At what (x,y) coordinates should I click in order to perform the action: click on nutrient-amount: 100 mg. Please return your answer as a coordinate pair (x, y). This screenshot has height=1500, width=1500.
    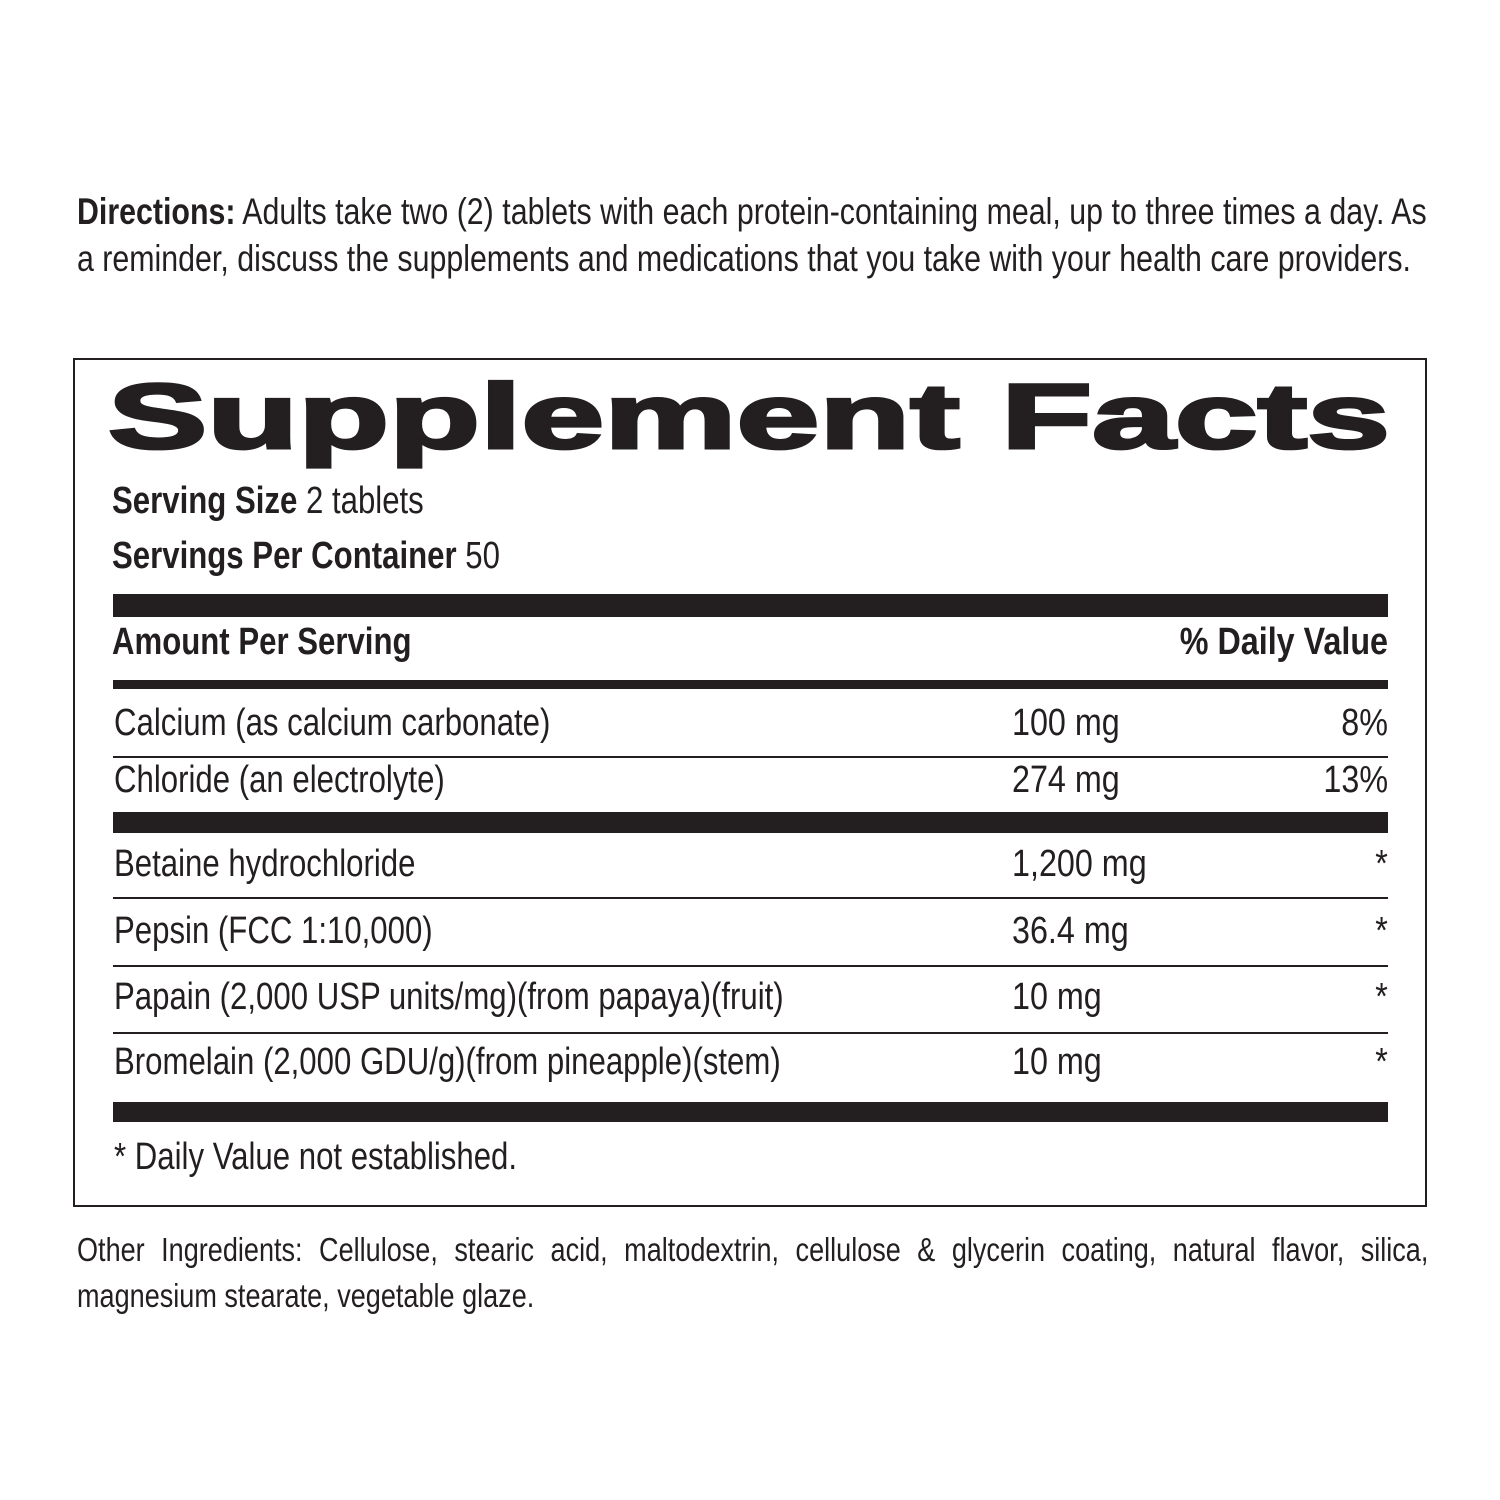
    Looking at the image, I should click on (1066, 723).